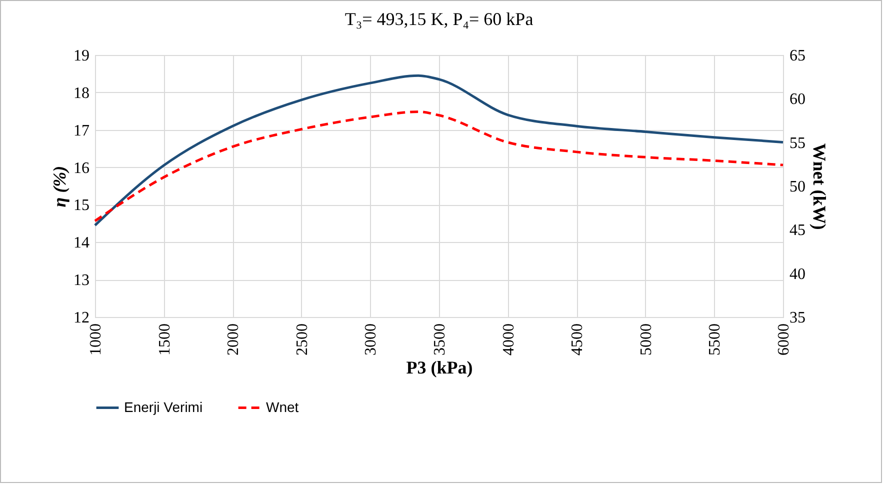 Image resolution: width=884 pixels, height=485 pixels. I want to click on y2-axis-title: Wnet (kW), so click(820, 186).